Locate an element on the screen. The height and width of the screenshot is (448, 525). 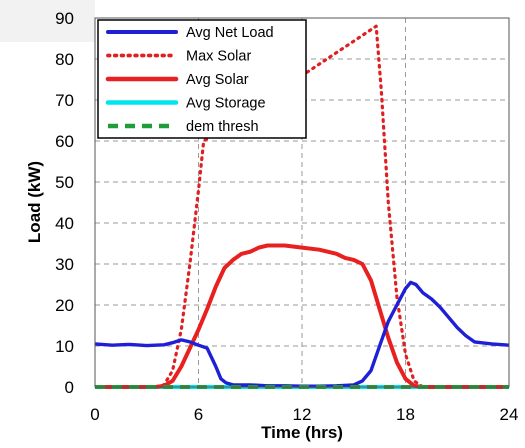
y-tick-label: 0 is located at coordinates (69, 387).